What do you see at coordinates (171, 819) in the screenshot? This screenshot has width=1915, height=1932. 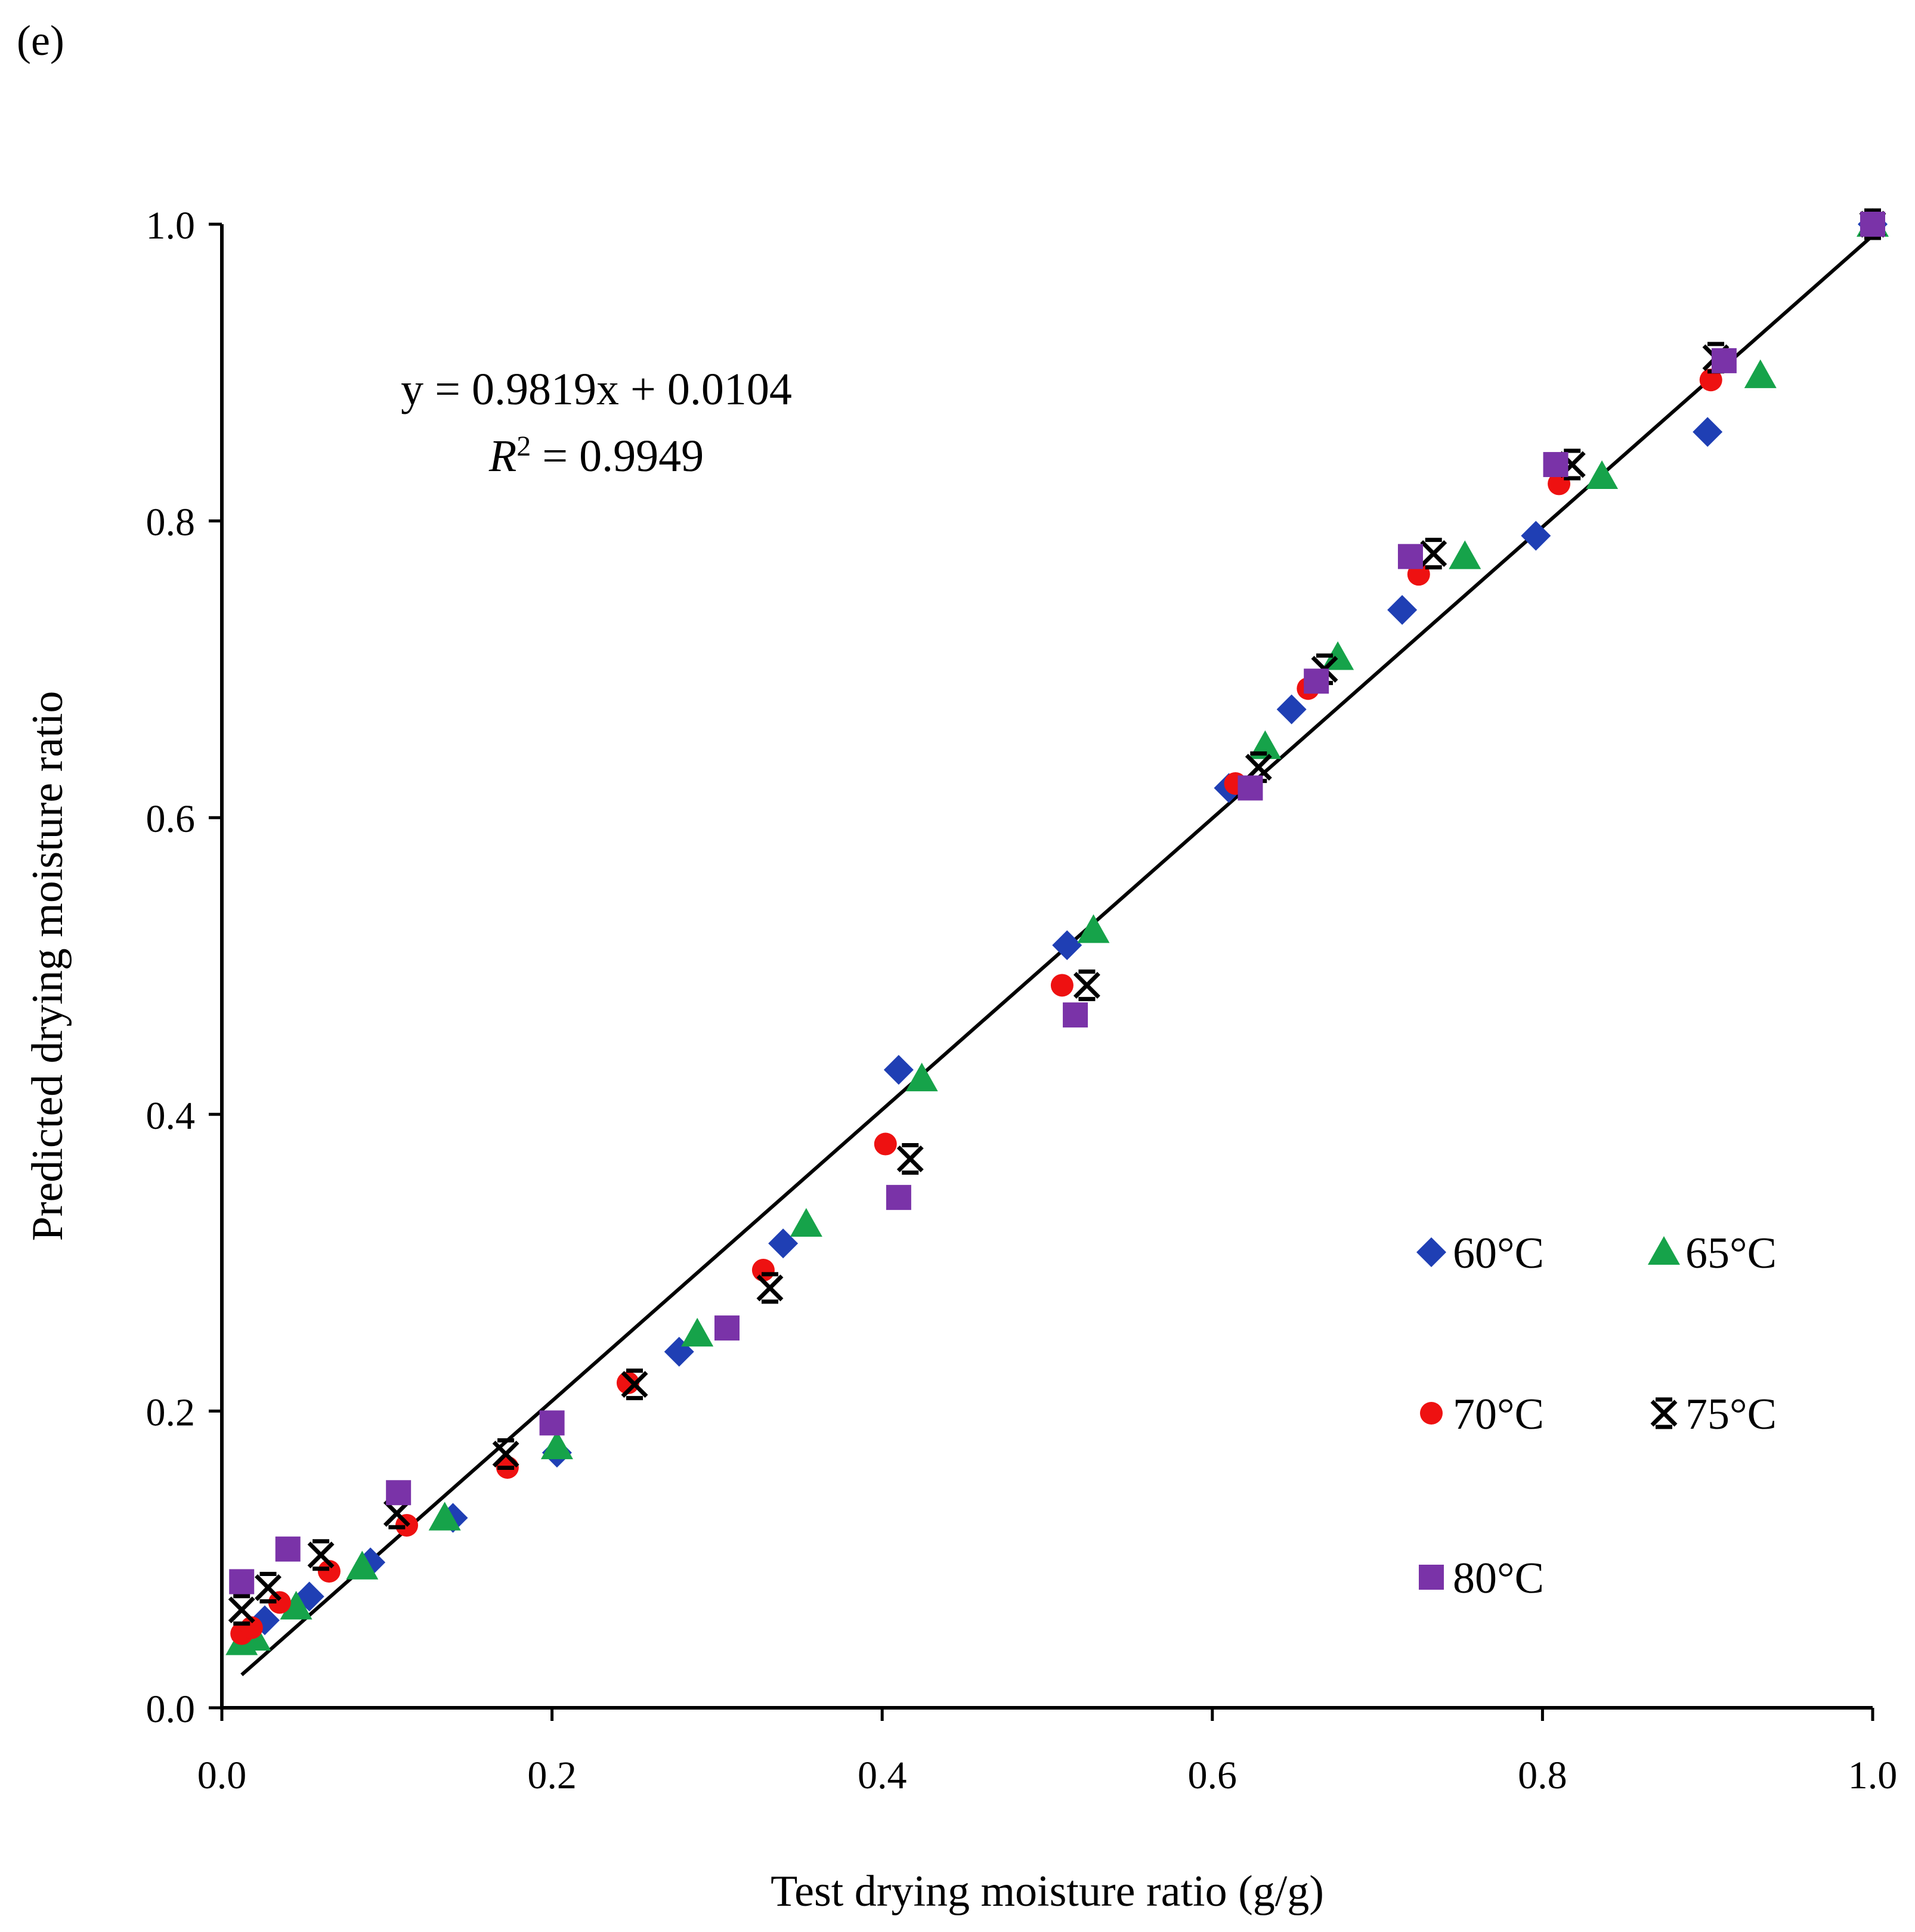 I see `y-tick-label: 0.6` at bounding box center [171, 819].